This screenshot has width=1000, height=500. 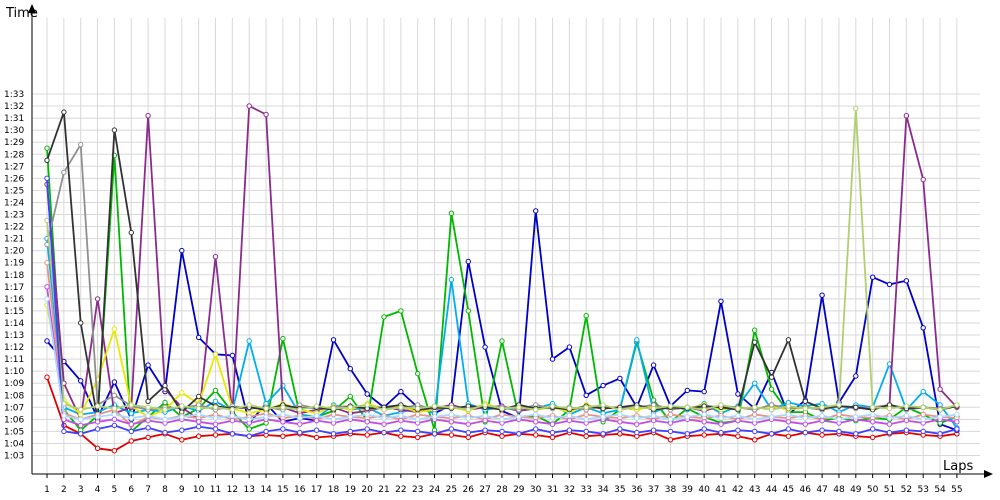 What do you see at coordinates (435, 490) in the screenshot?
I see `x-tick-label: 24` at bounding box center [435, 490].